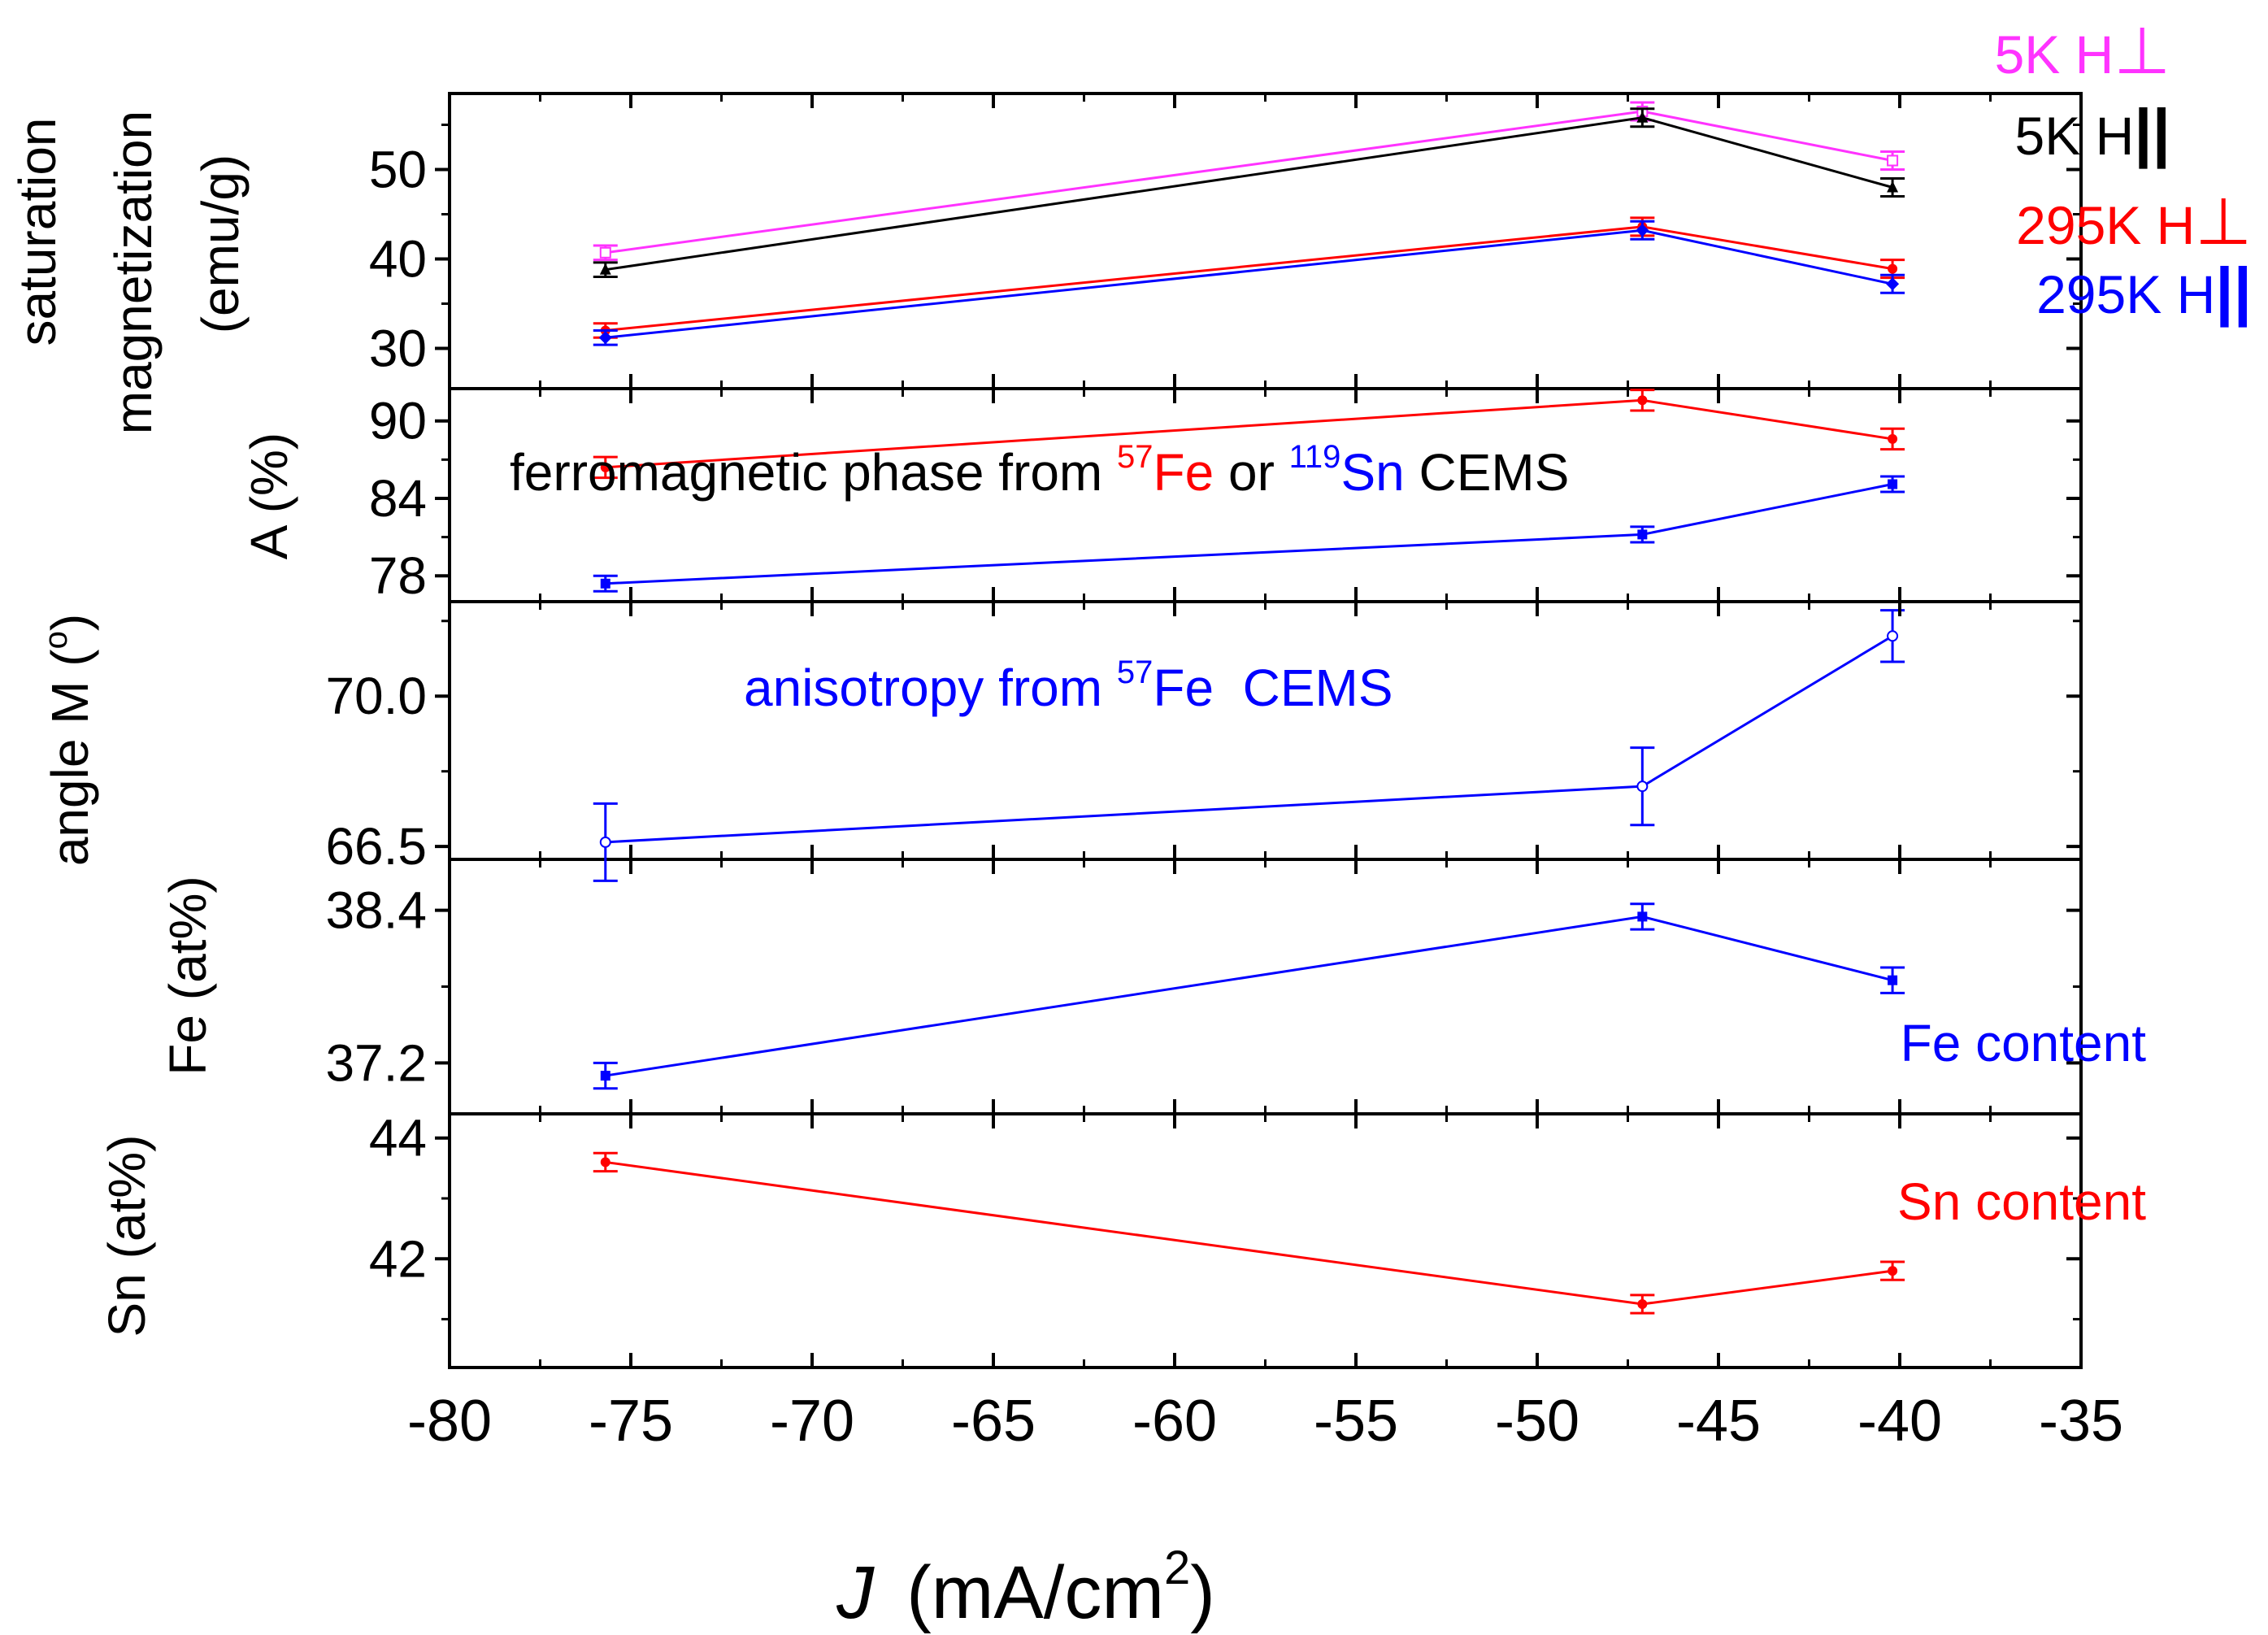 This screenshot has width=2268, height=1635. What do you see at coordinates (220, 244) in the screenshot?
I see `ylabel-magnetization-line3: (emu/g)` at bounding box center [220, 244].